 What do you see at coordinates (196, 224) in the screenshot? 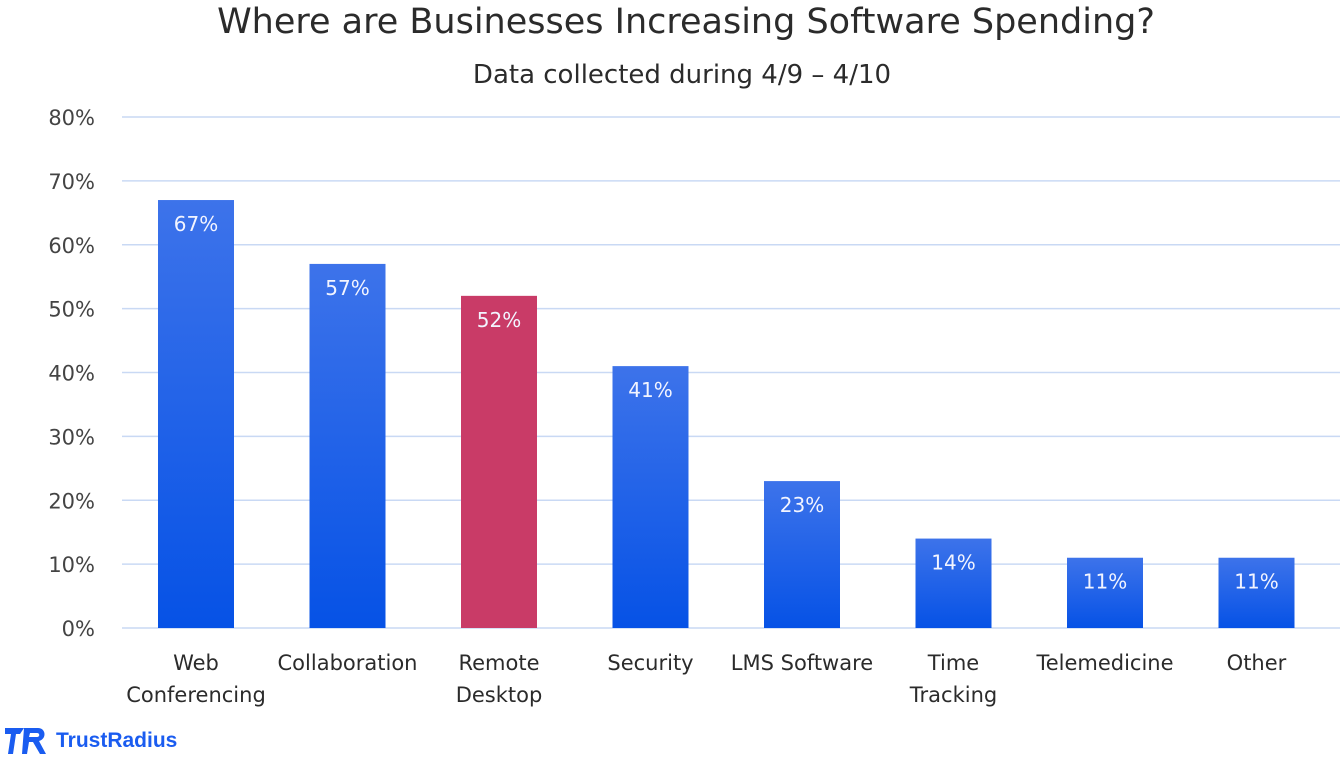
I see `data-label: 67%` at bounding box center [196, 224].